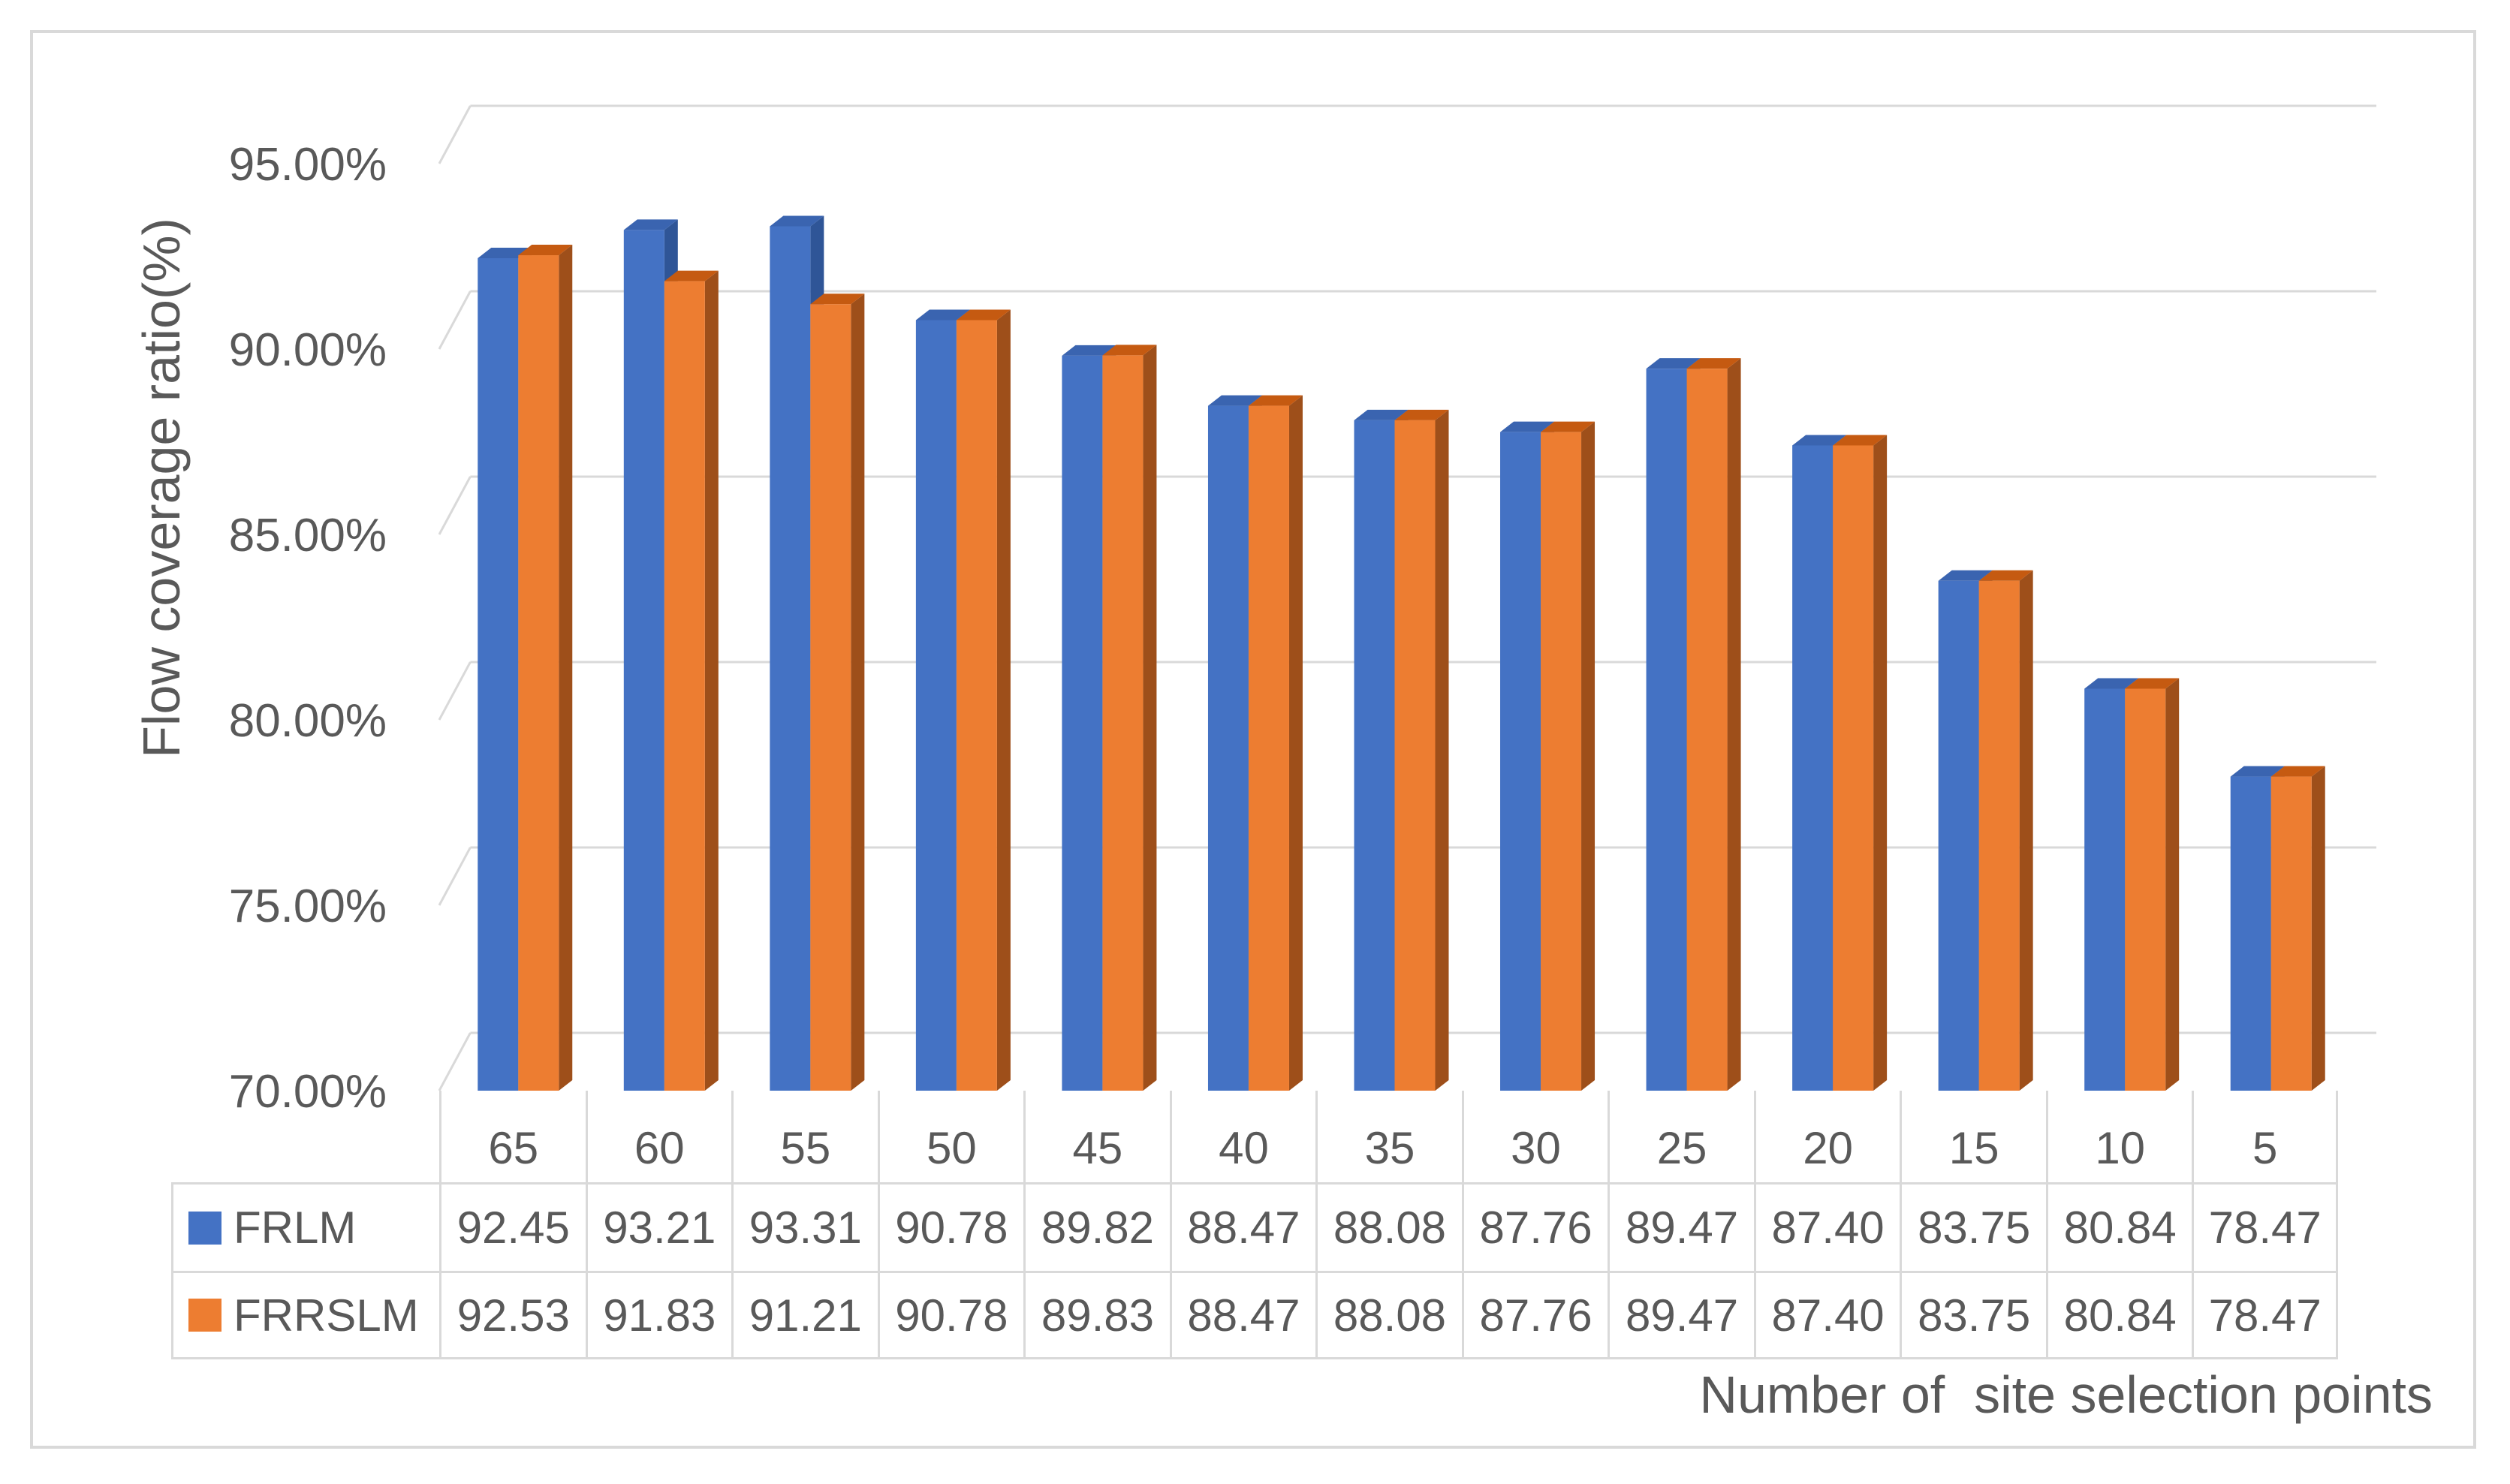 This screenshot has height=1484, width=2510. Describe the element at coordinates (308, 350) in the screenshot. I see `y-tick-label: 90.00%` at that location.